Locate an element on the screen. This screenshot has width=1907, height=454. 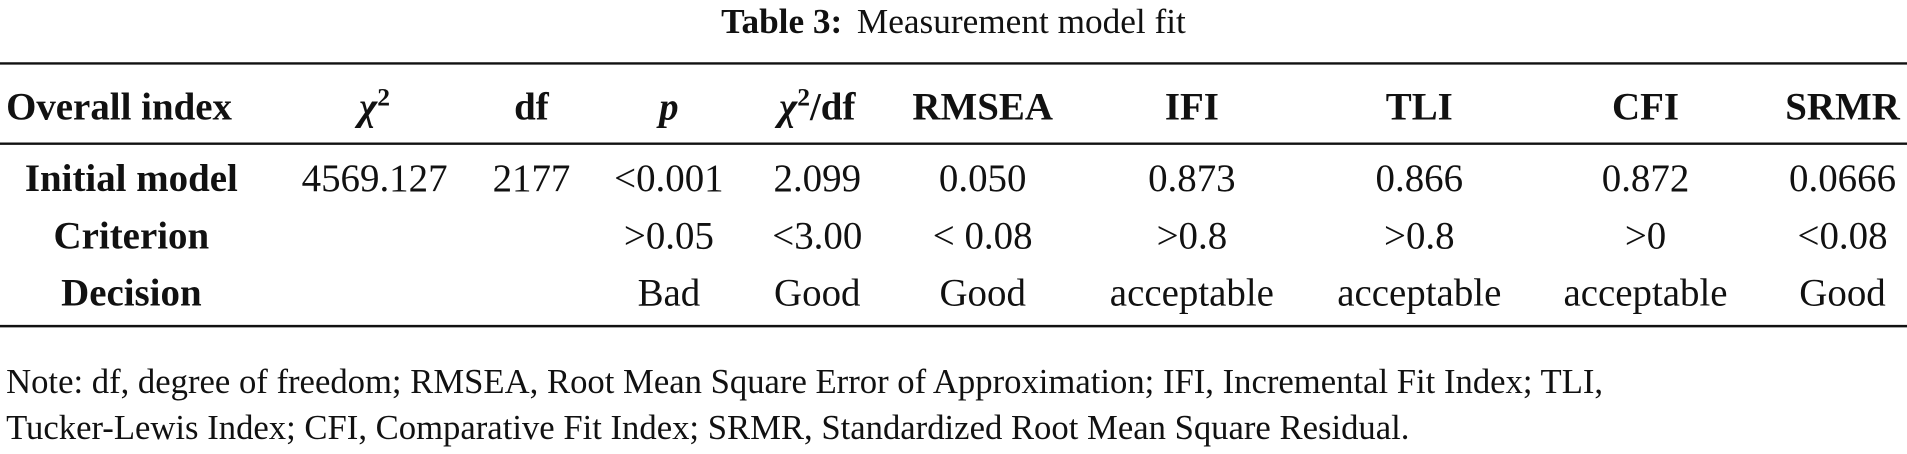
table-cell: <0.08 is located at coordinates (1843, 235).